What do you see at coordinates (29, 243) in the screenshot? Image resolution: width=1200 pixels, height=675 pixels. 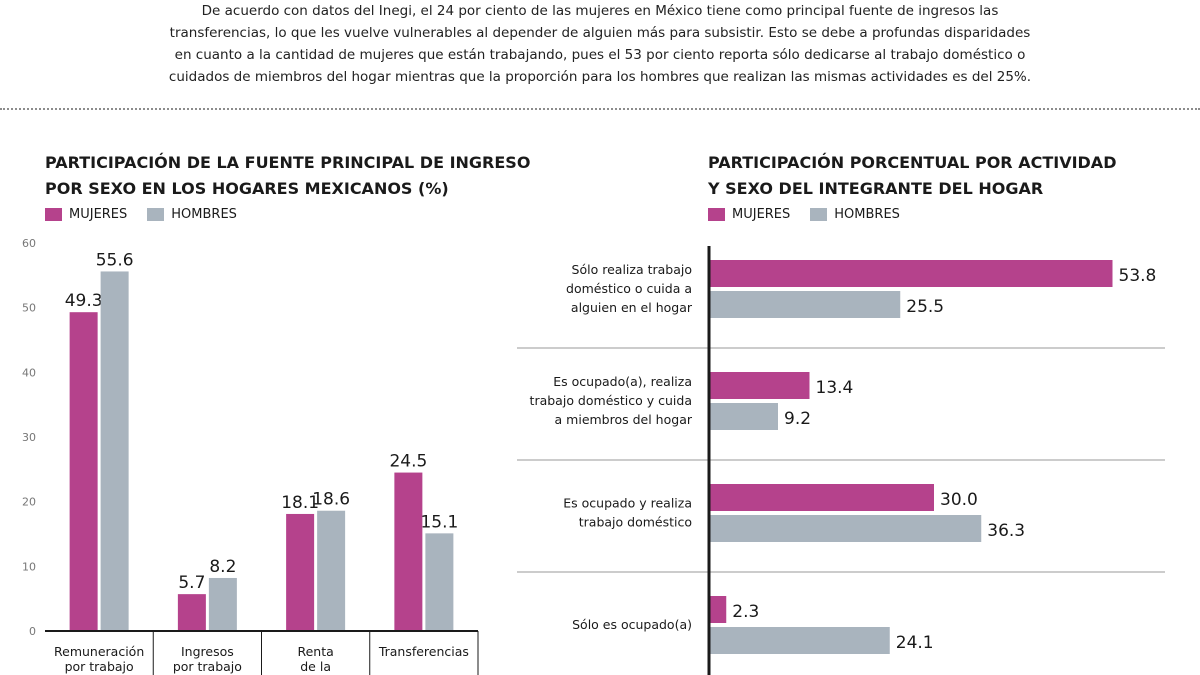 I see `y-tick-label: 60` at bounding box center [29, 243].